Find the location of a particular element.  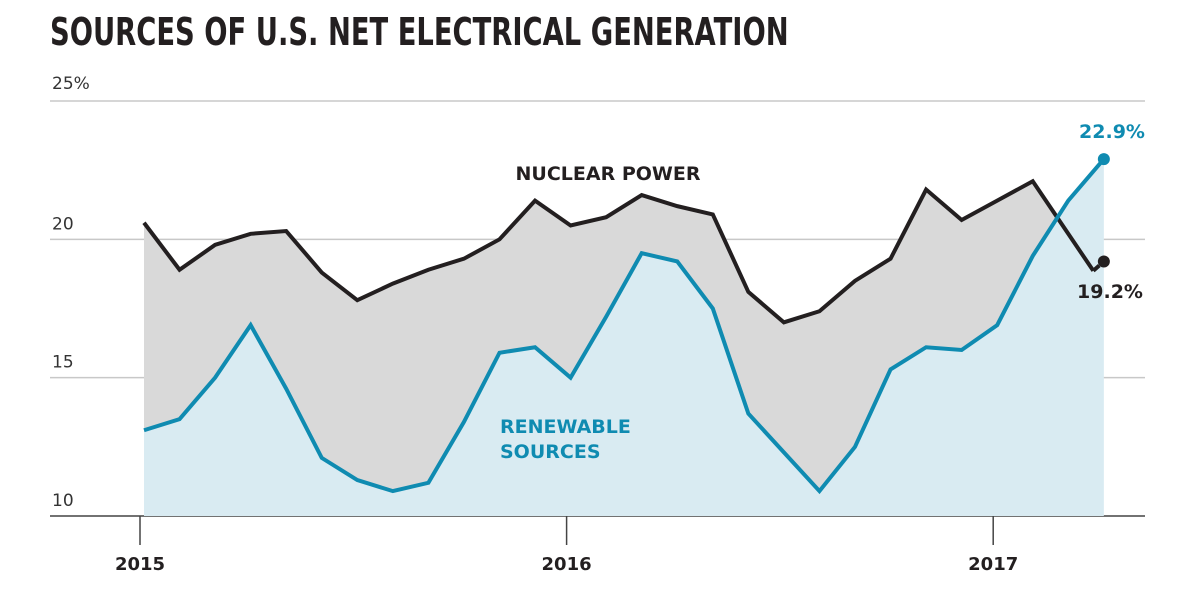

nuclear-series-label: NUCLEAR POWER is located at coordinates (608, 174).